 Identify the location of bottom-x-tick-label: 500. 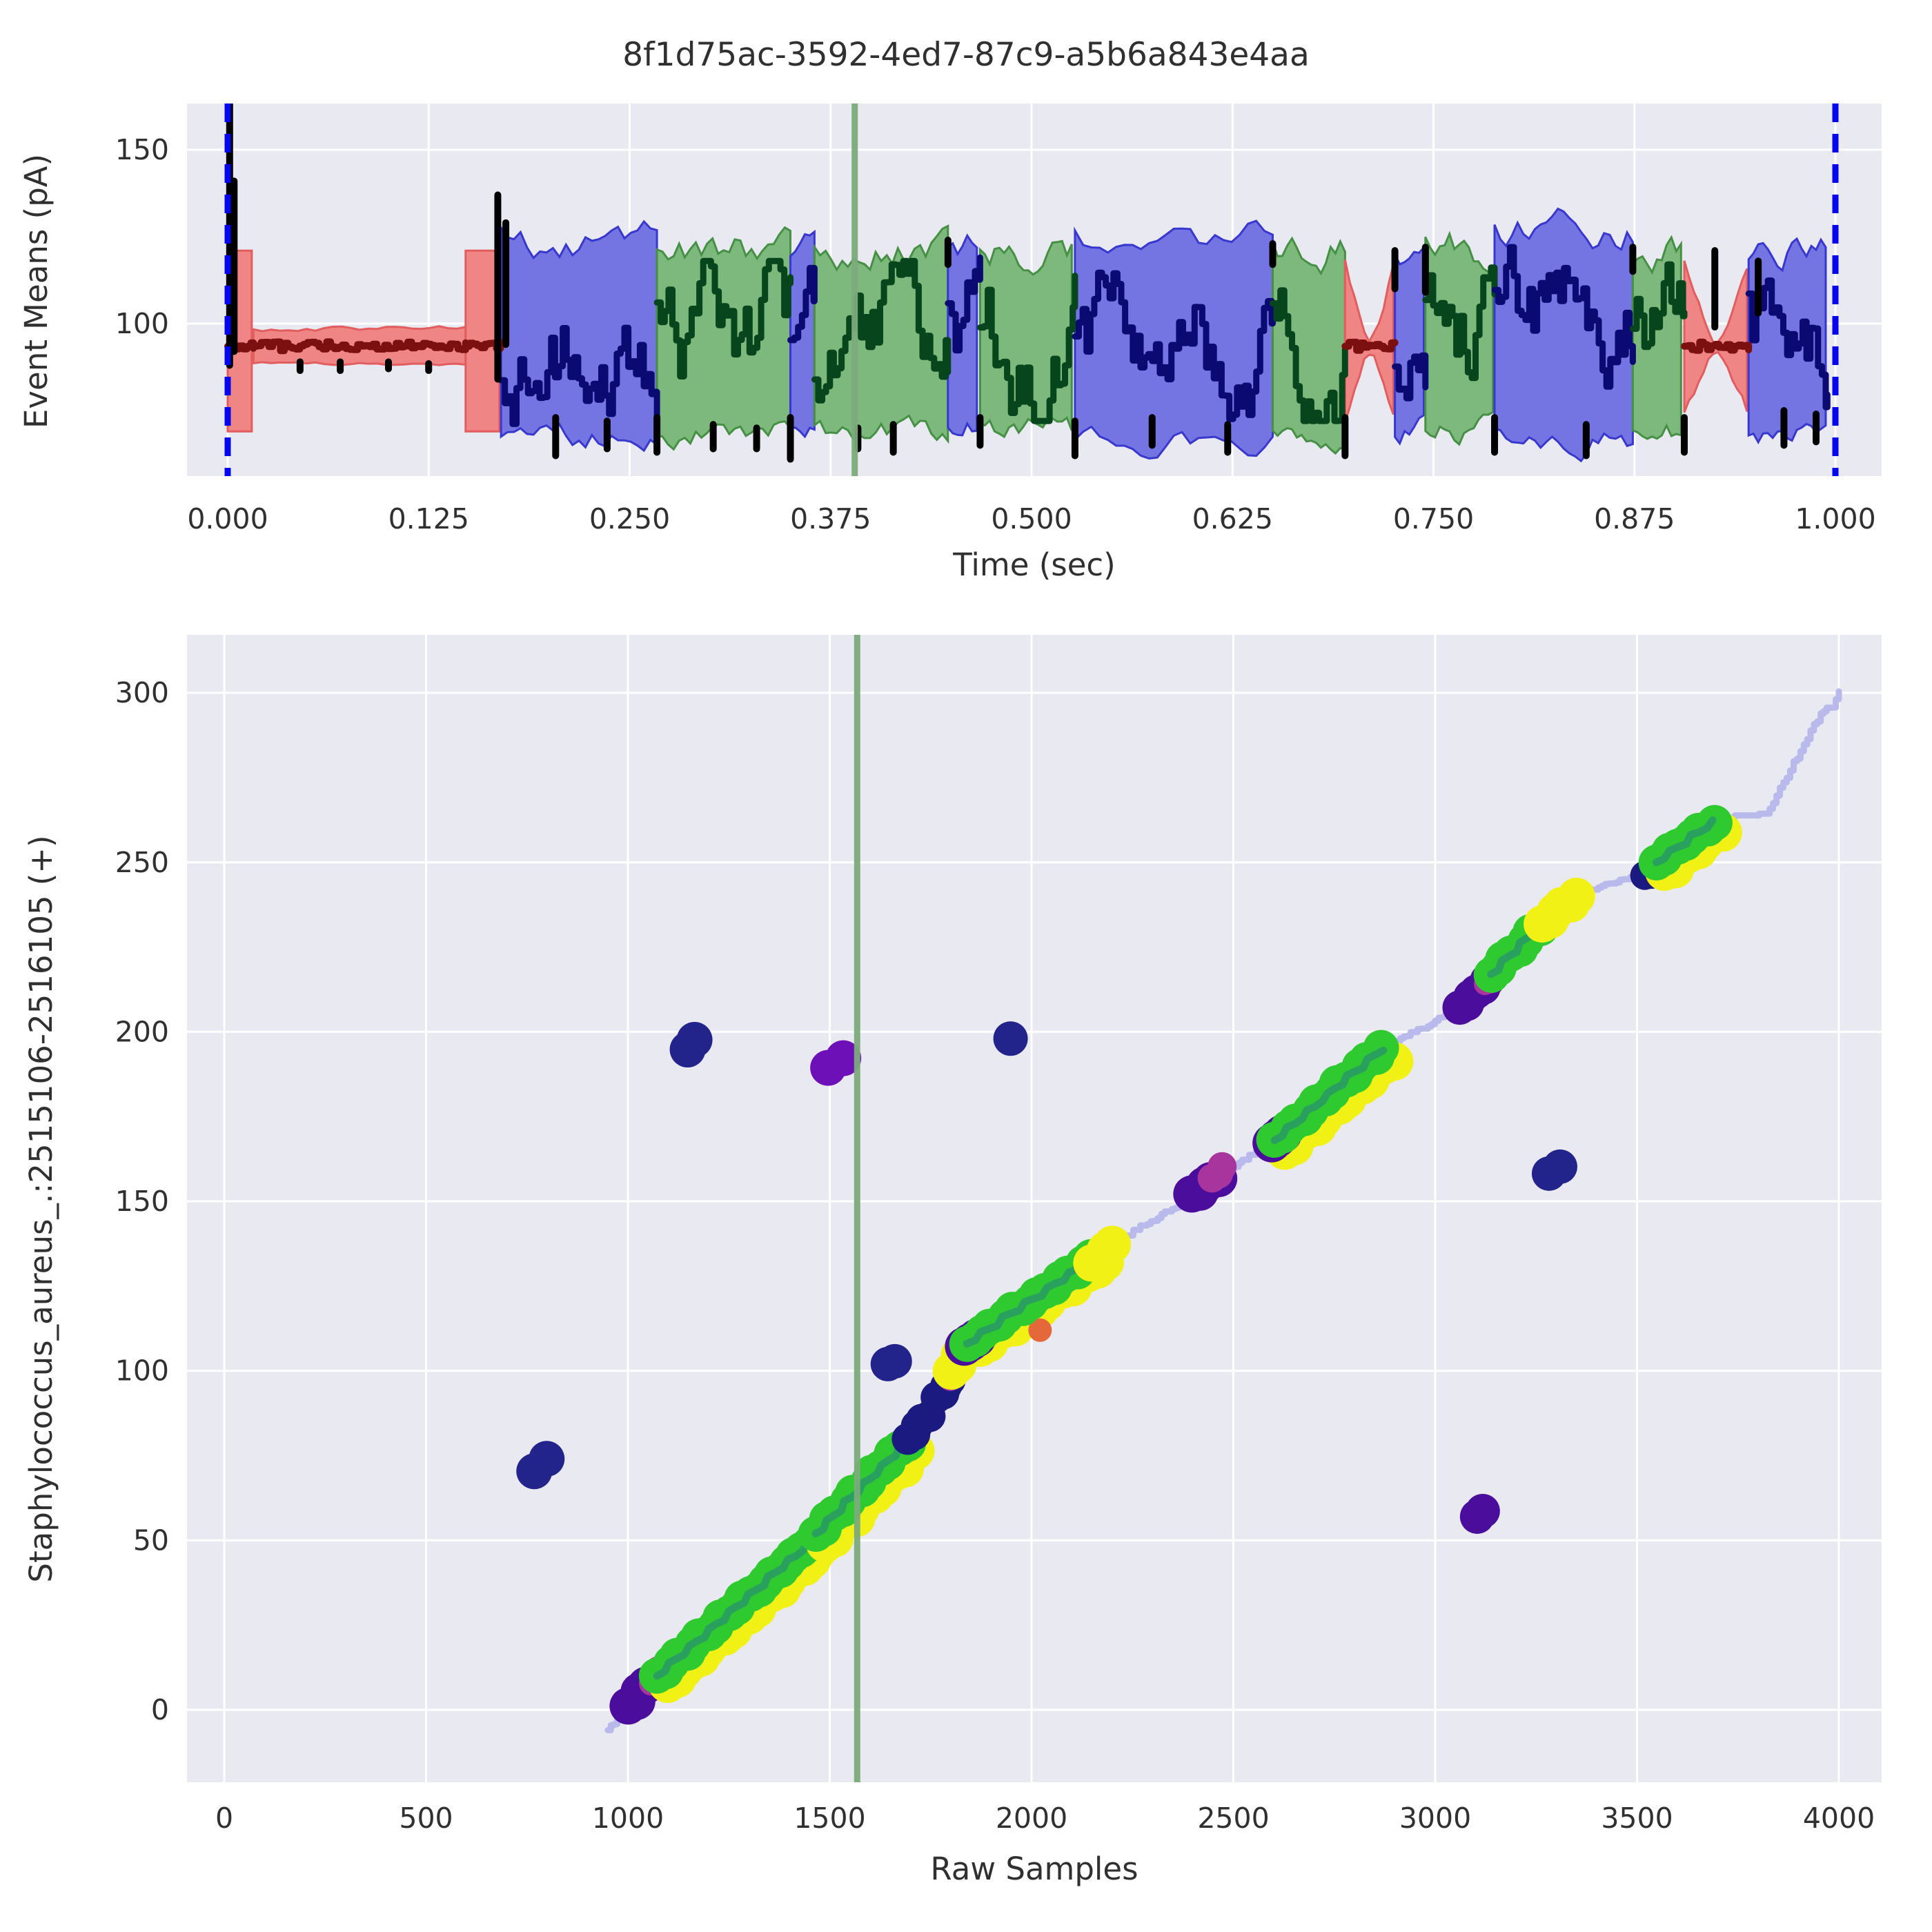
(426, 1818).